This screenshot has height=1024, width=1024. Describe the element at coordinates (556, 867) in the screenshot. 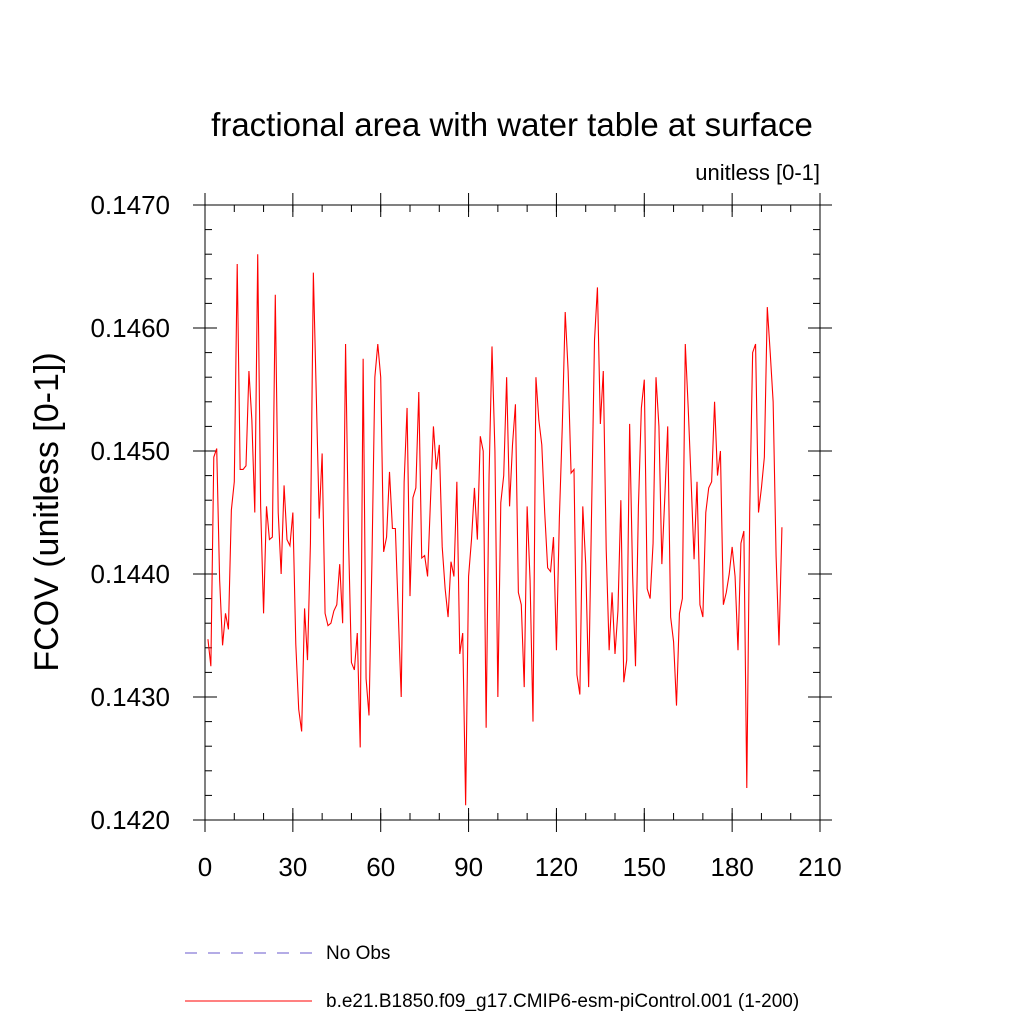

I see `x-tick-label: 120` at that location.